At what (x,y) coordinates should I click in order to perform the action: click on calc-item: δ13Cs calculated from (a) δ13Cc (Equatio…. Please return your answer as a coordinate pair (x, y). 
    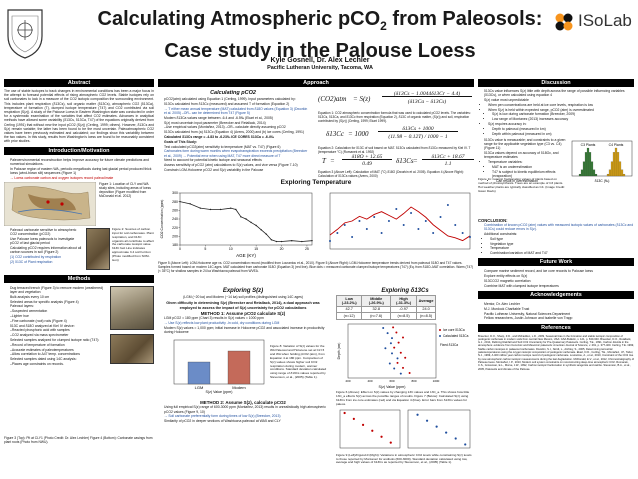
    Looking at the image, I should click on (236, 132).